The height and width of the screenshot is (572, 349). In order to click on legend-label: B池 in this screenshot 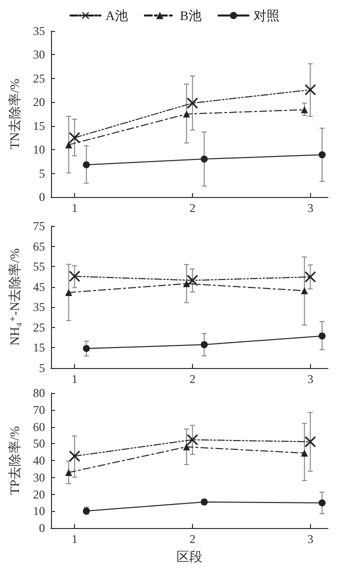, I will do `click(191, 15)`.